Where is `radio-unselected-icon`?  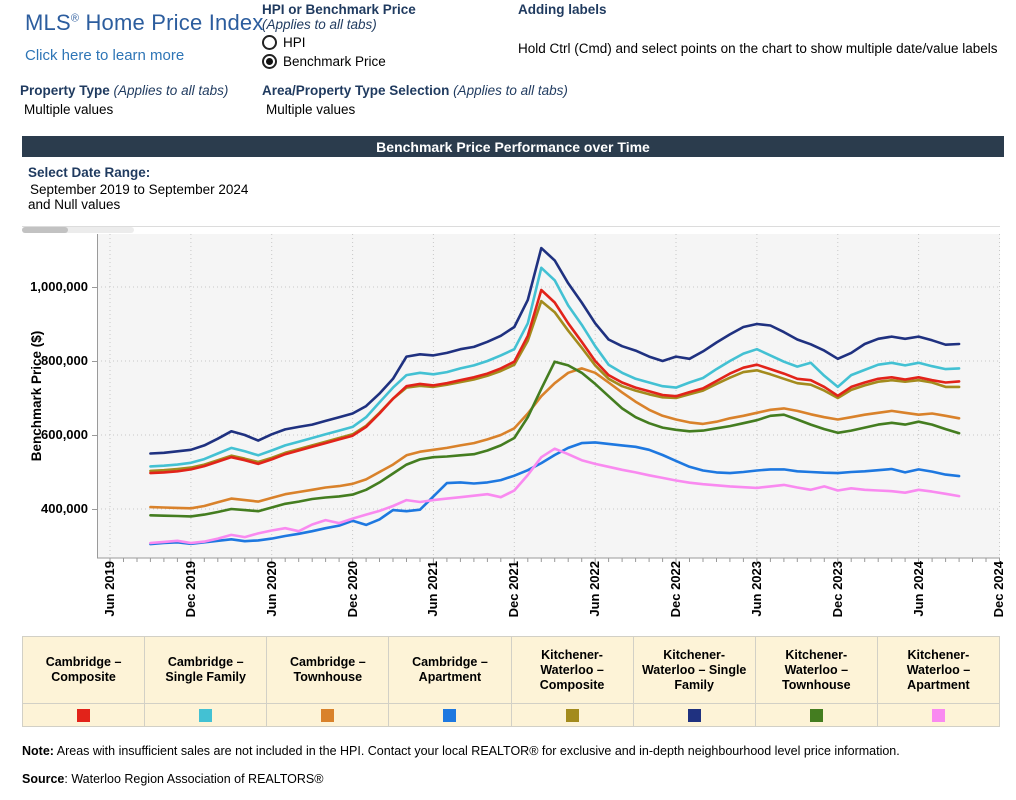 radio-unselected-icon is located at coordinates (269, 42).